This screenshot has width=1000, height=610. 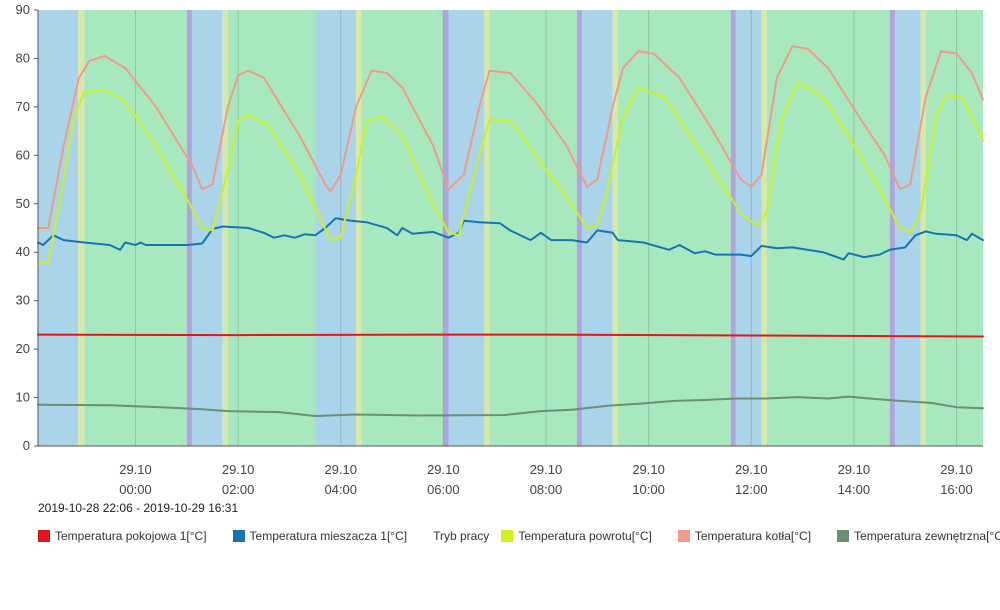 I want to click on y-tick-label-7: 70, so click(x=23, y=106).